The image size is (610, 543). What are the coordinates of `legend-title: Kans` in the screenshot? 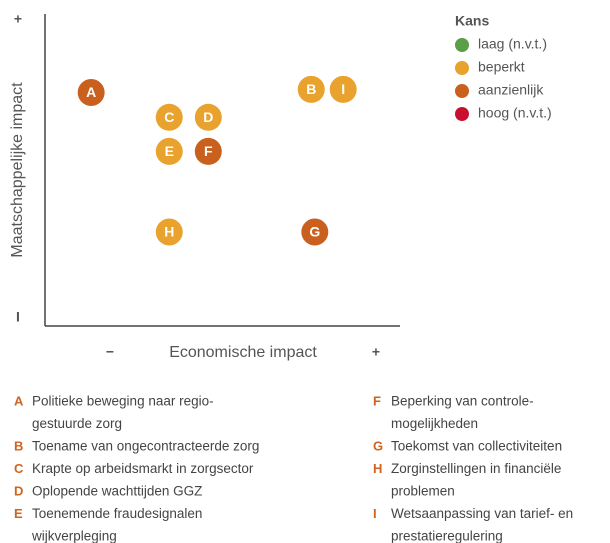 It's located at (472, 21).